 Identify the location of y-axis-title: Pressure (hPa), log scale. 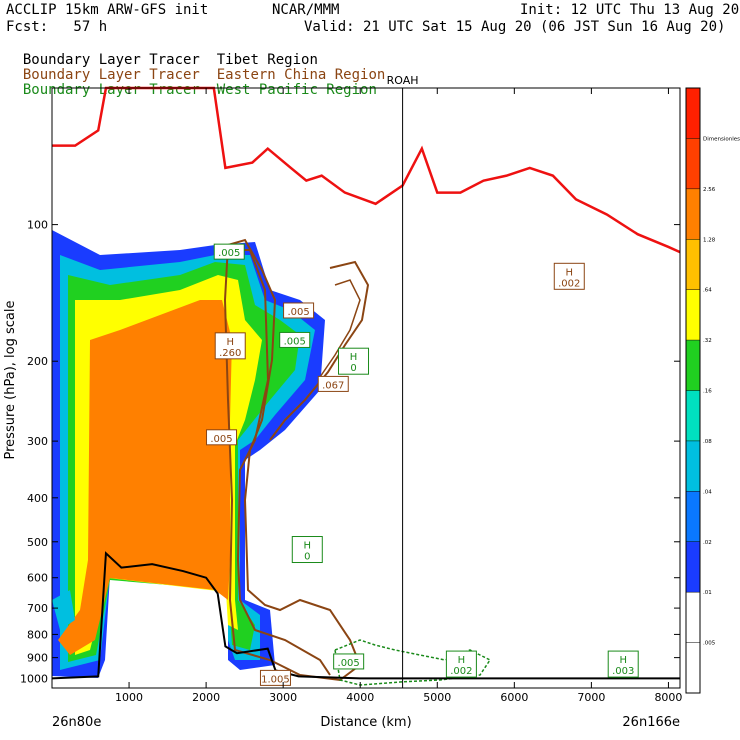
(10, 380).